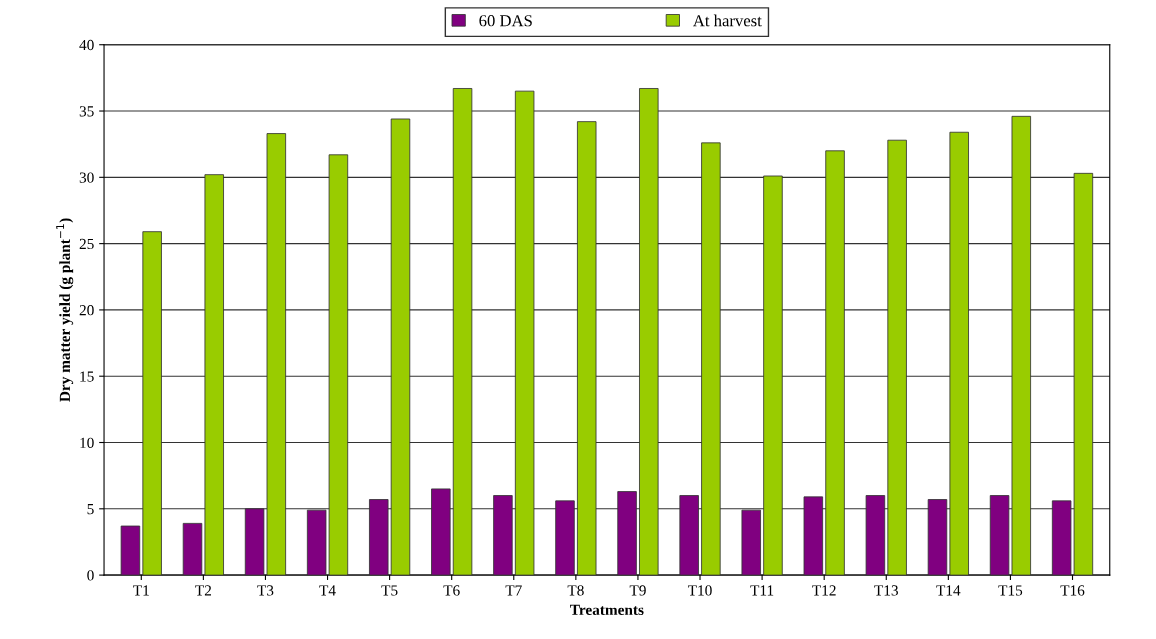  Describe the element at coordinates (513, 590) in the screenshot. I see `x-tick-label: T7` at that location.